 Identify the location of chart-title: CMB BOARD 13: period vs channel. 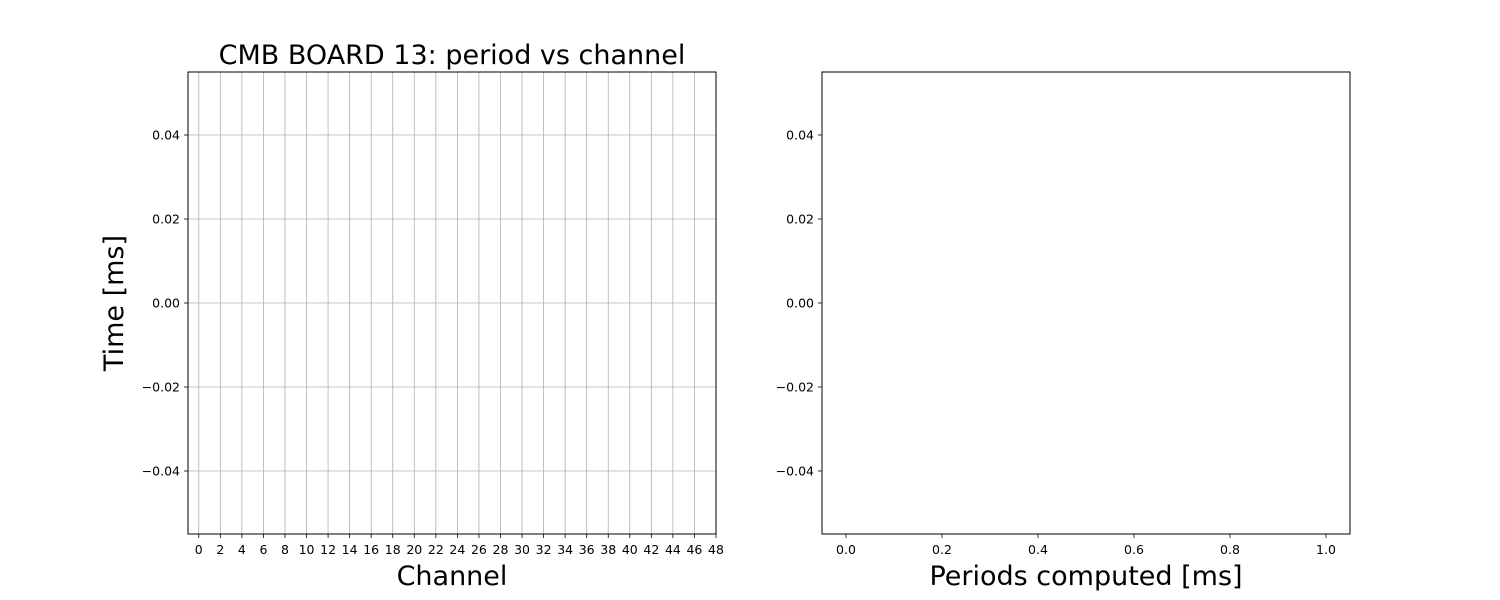
(452, 55).